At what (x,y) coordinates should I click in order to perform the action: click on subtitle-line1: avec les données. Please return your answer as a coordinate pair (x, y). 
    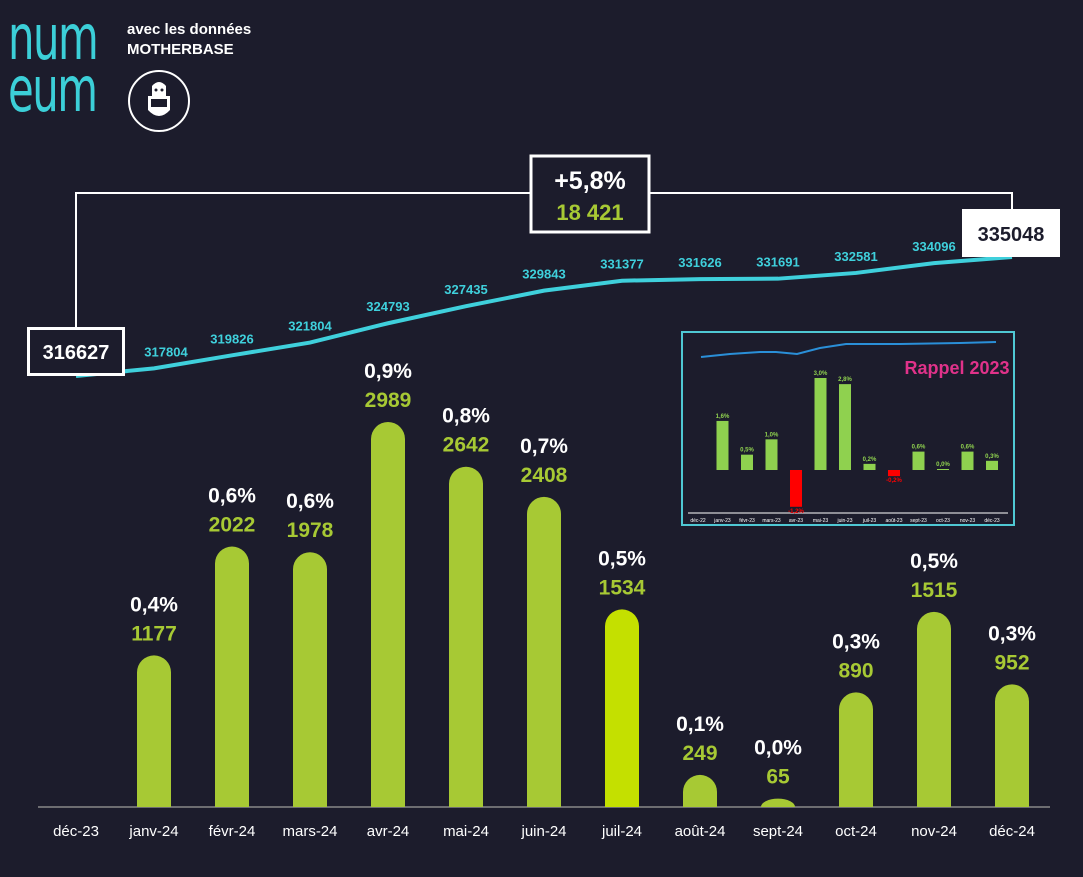
    Looking at the image, I should click on (189, 29).